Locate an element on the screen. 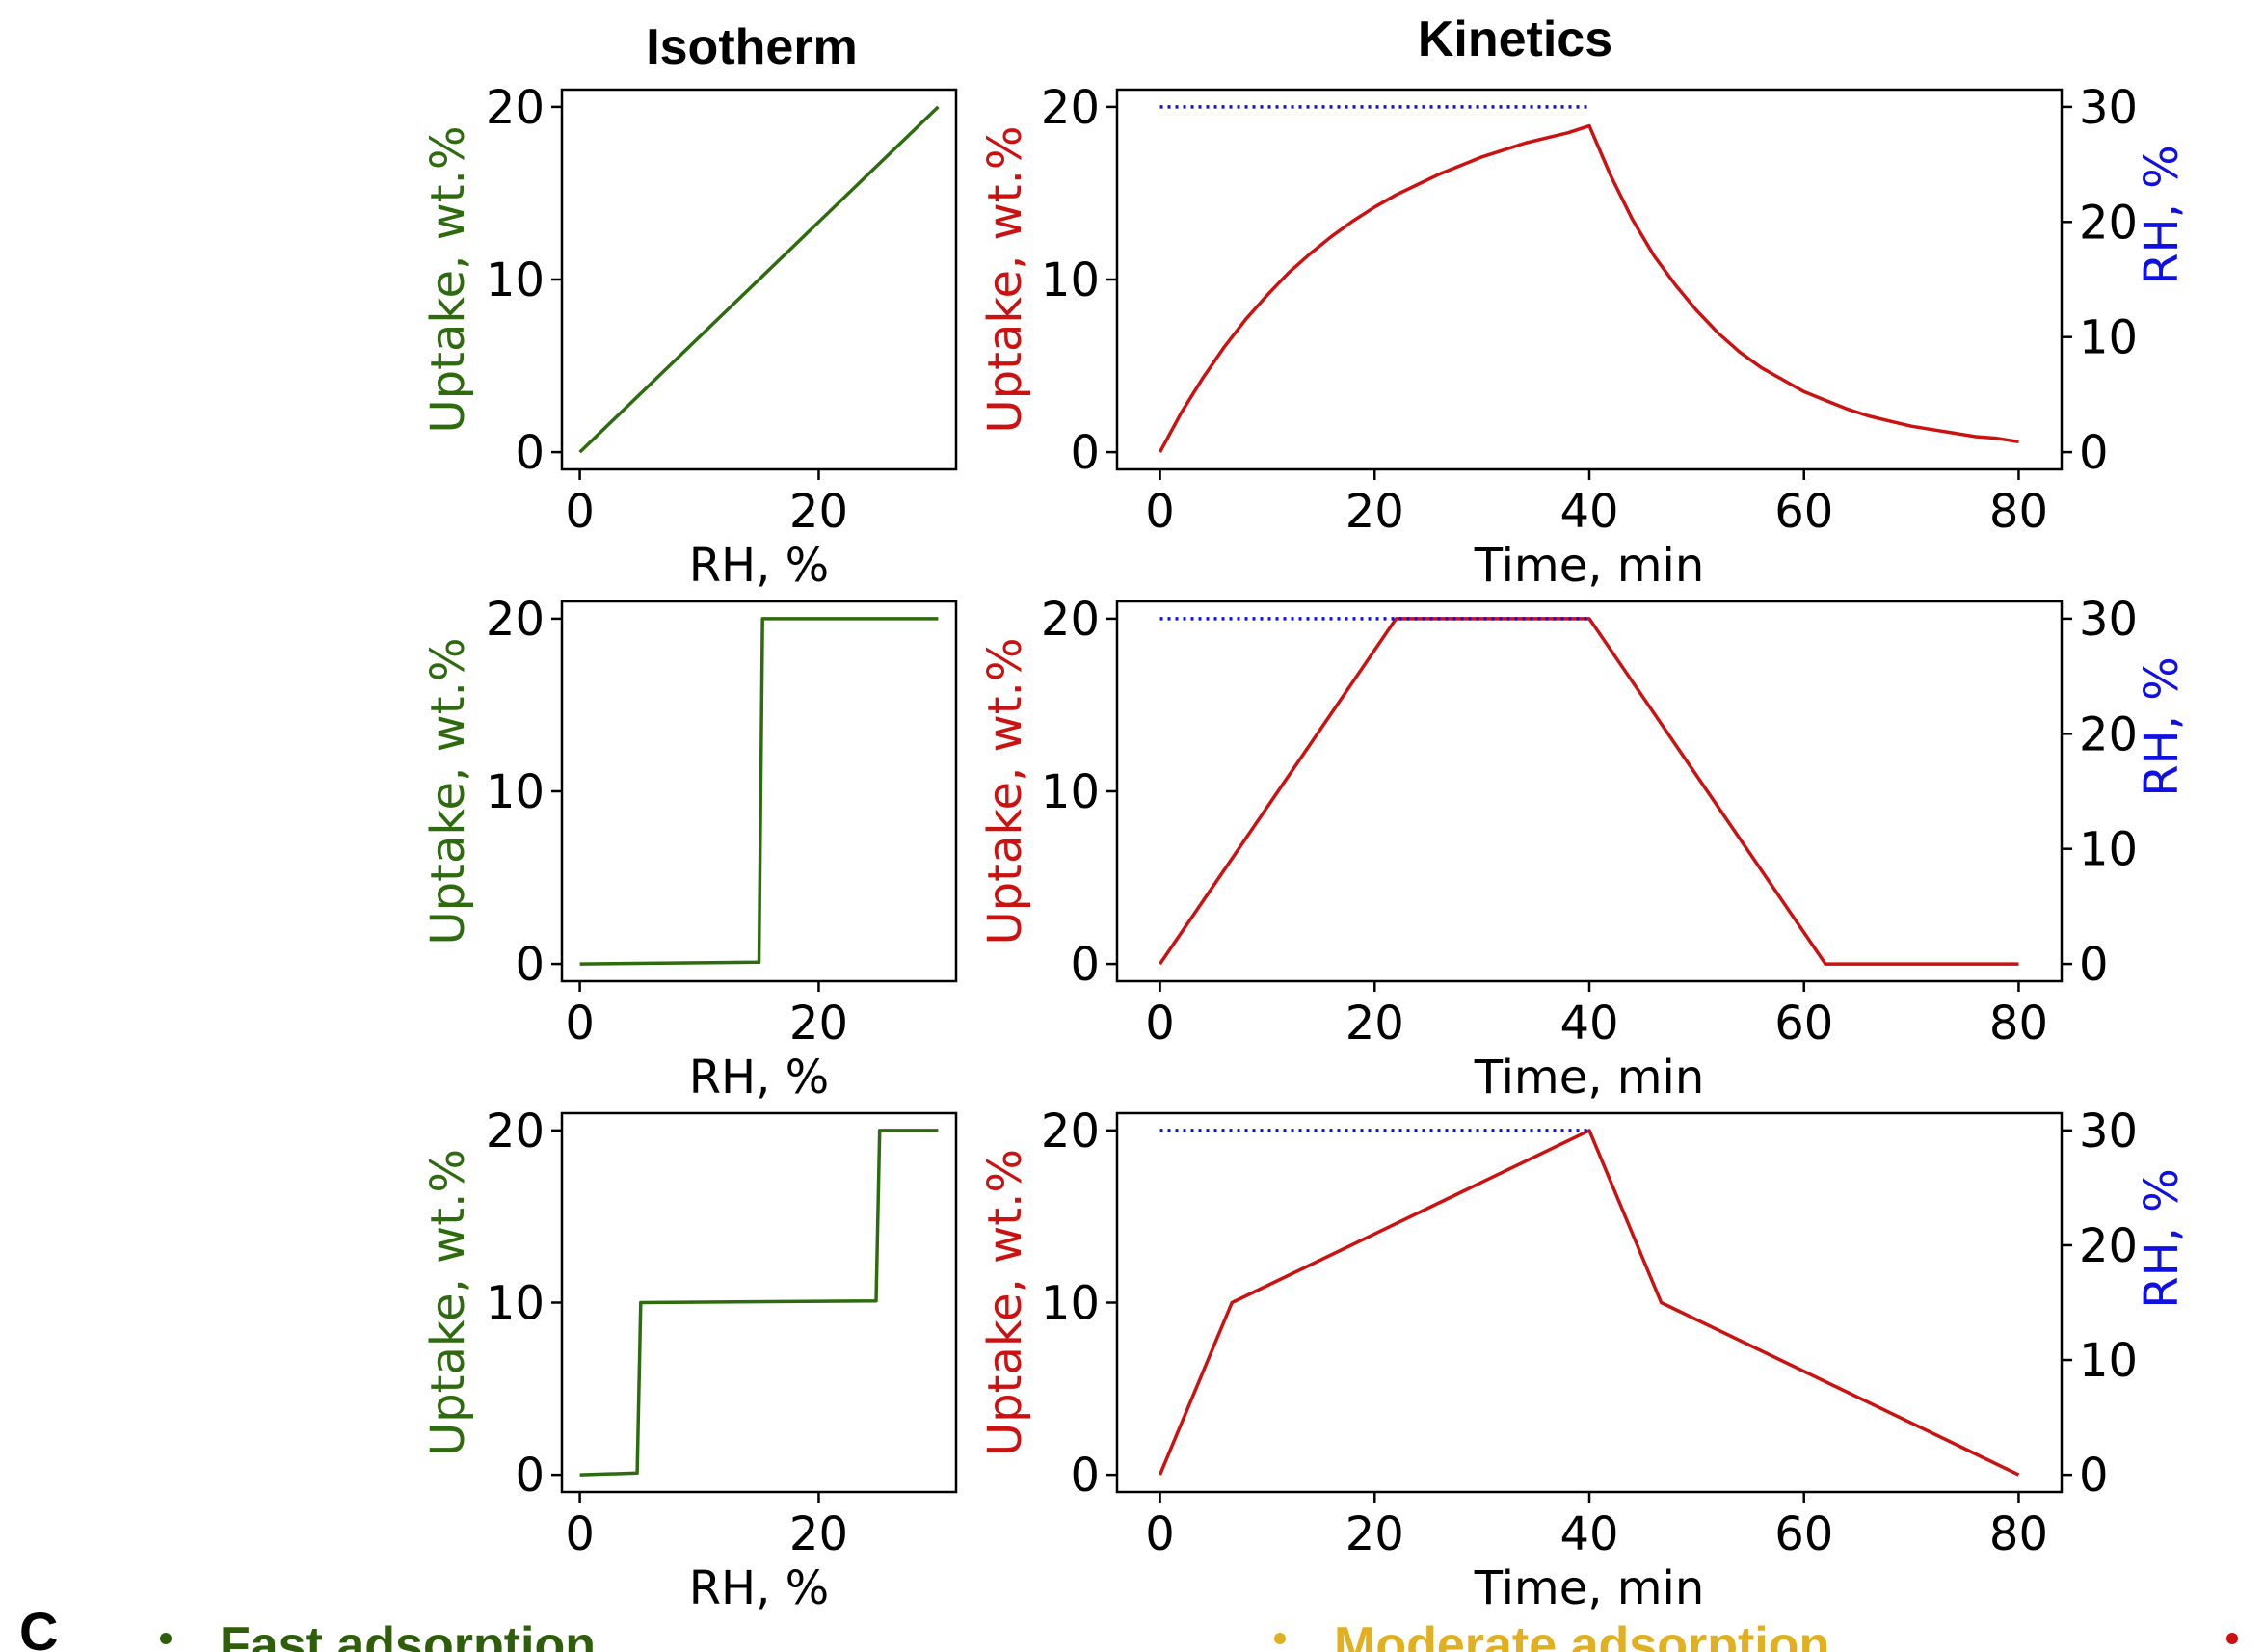 The width and height of the screenshot is (2264, 1652). legend-item: Fast adsorption is located at coordinates (378, 1635).